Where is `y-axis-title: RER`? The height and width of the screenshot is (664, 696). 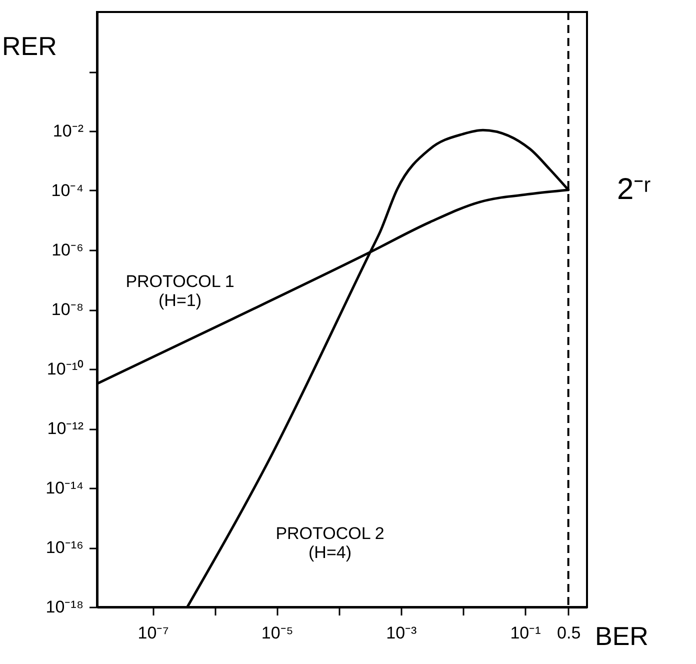
y-axis-title: RER is located at coordinates (29, 46).